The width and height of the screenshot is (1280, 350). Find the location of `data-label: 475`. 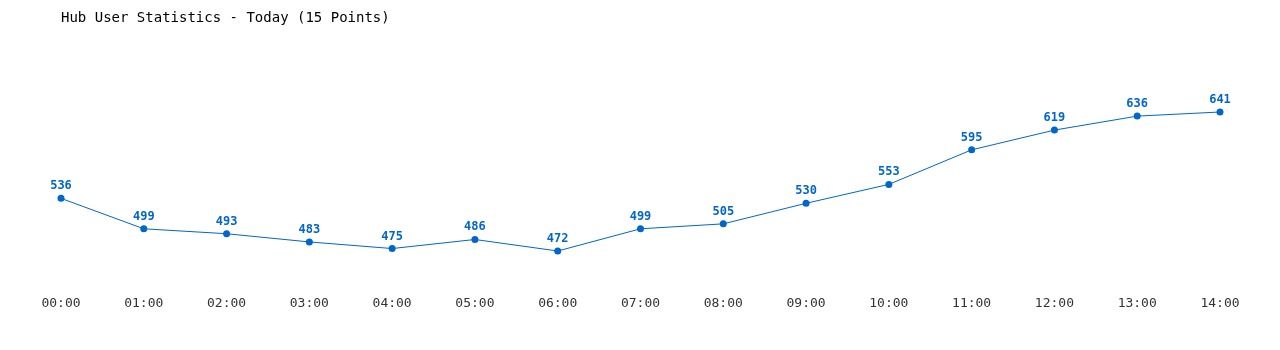

data-label: 475 is located at coordinates (392, 235).